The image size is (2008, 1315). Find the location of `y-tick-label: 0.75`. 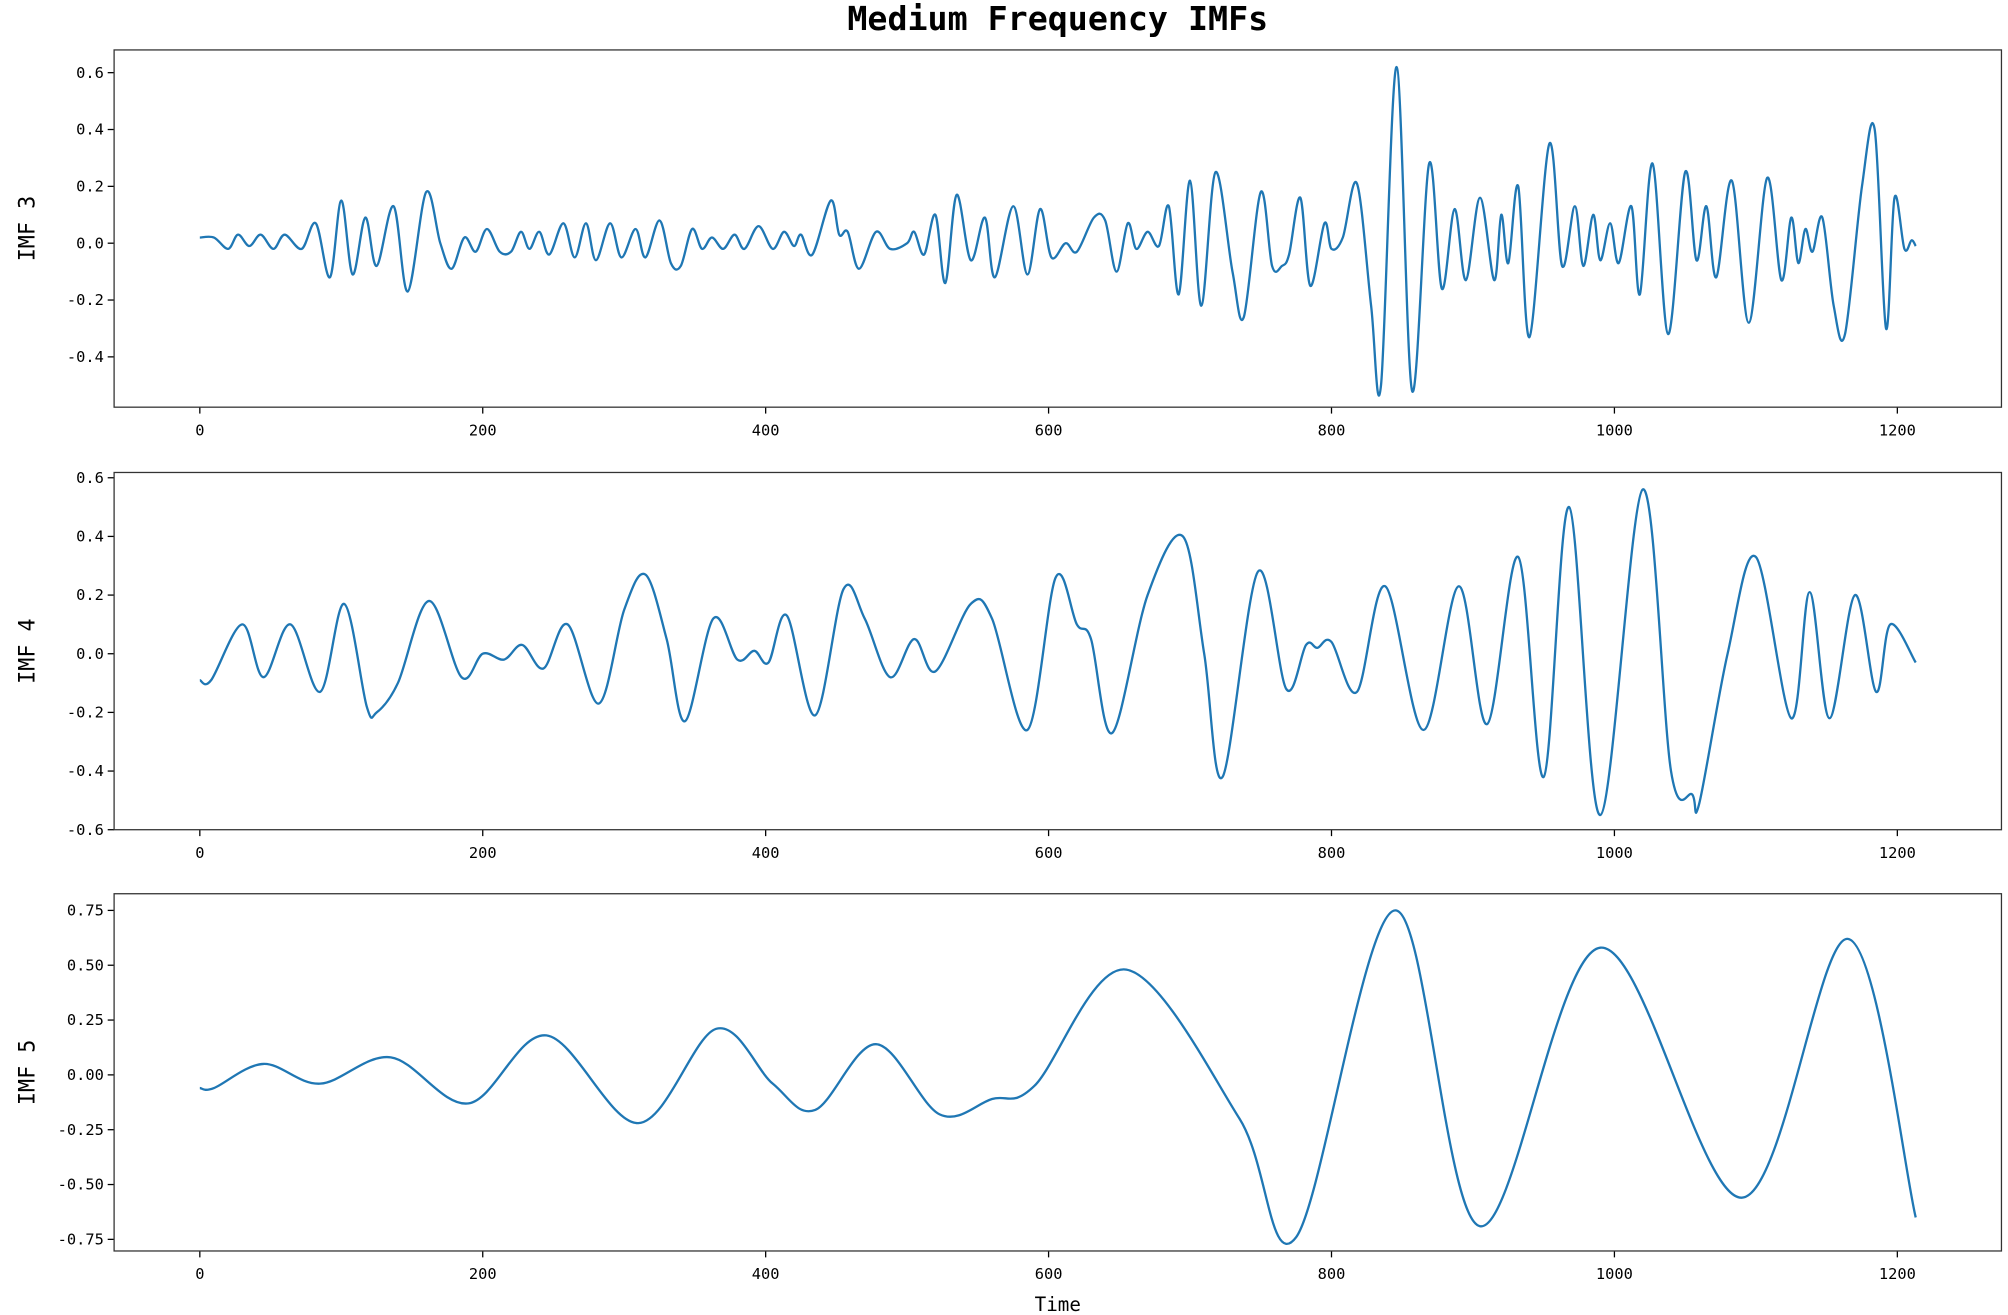

y-tick-label: 0.75 is located at coordinates (85, 911).